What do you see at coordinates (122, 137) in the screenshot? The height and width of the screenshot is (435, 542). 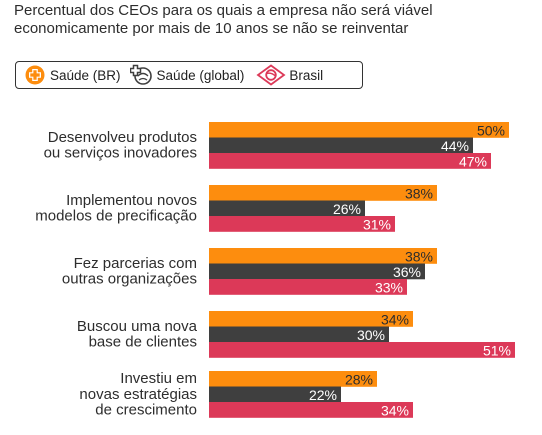 I see `category-label: Desenvolveu produtos` at bounding box center [122, 137].